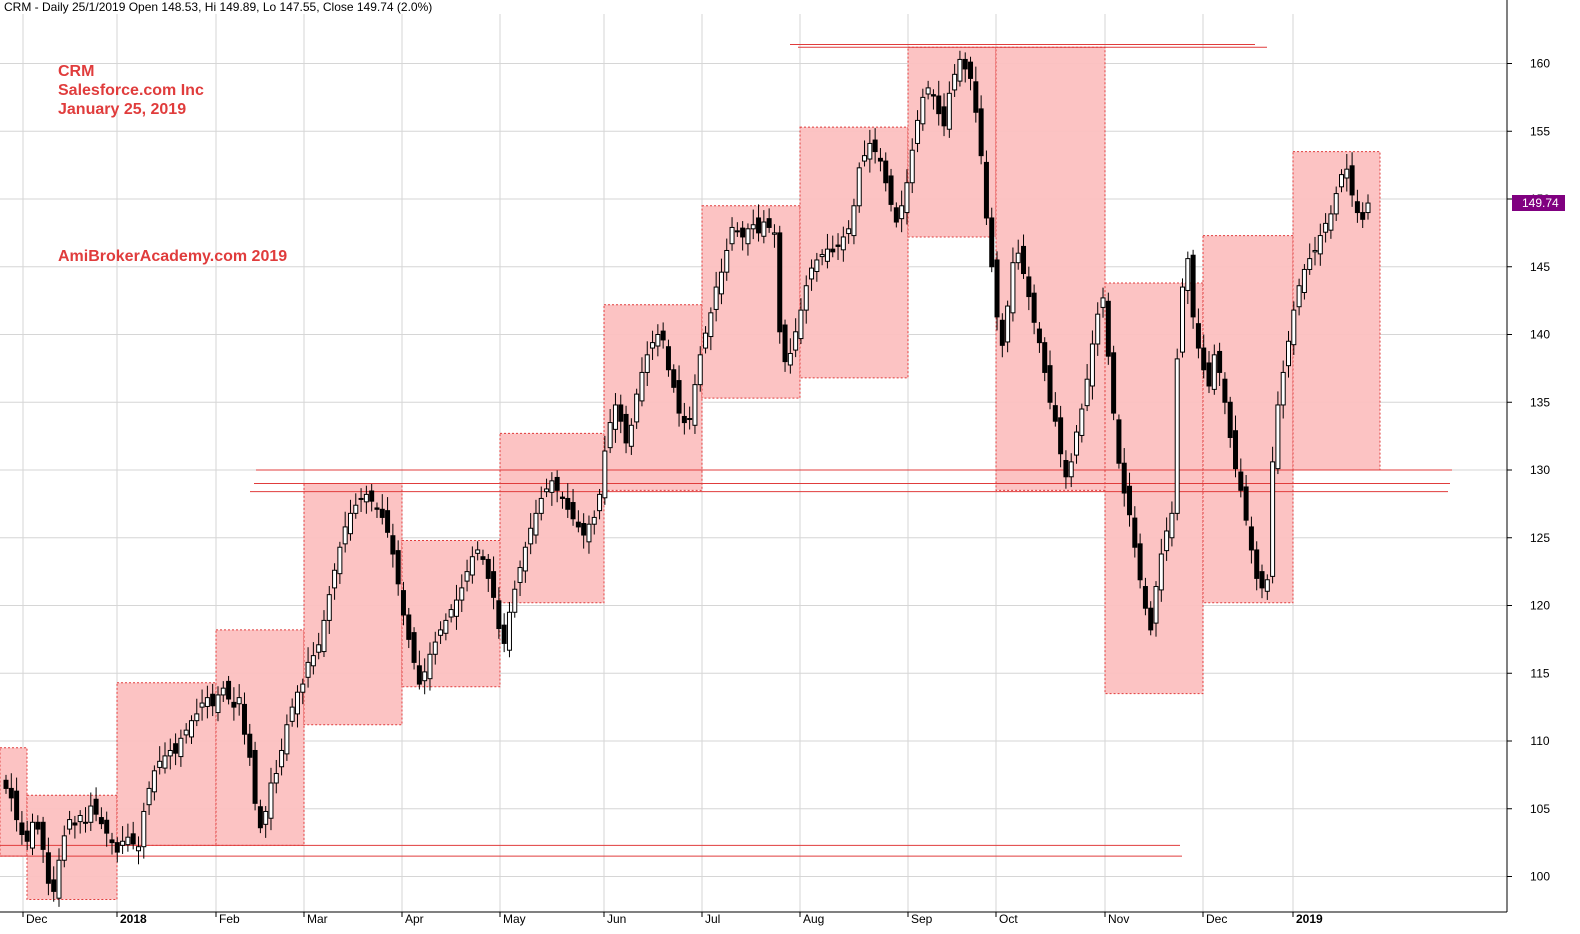 The width and height of the screenshot is (1580, 934). What do you see at coordinates (317, 919) in the screenshot?
I see `x-tick-label: Mar` at bounding box center [317, 919].